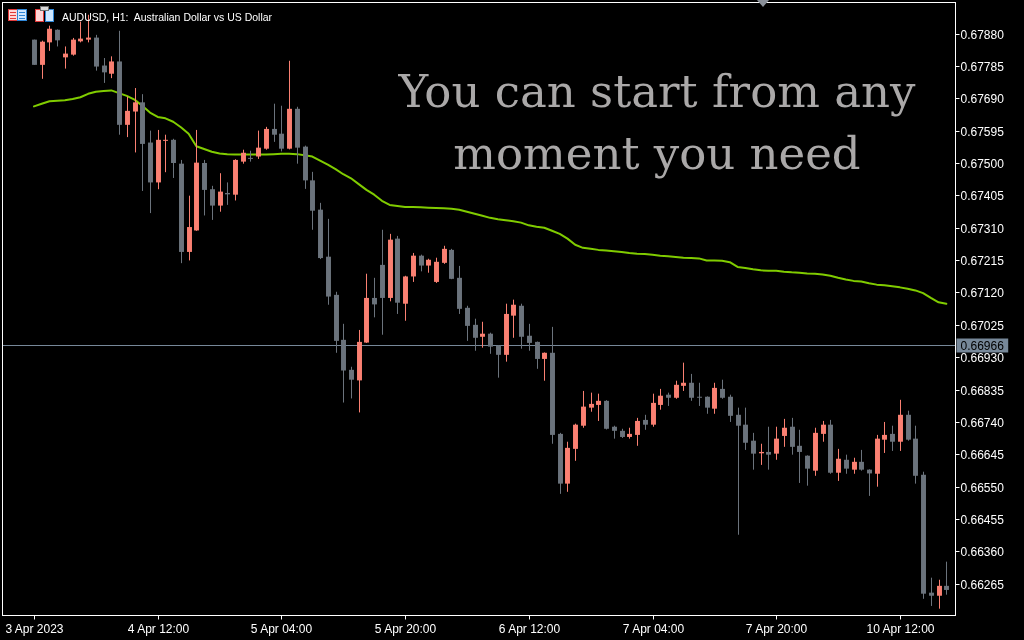 Image resolution: width=1024 pixels, height=640 pixels. I want to click on y-tick-label: 0.67595, so click(982, 131).